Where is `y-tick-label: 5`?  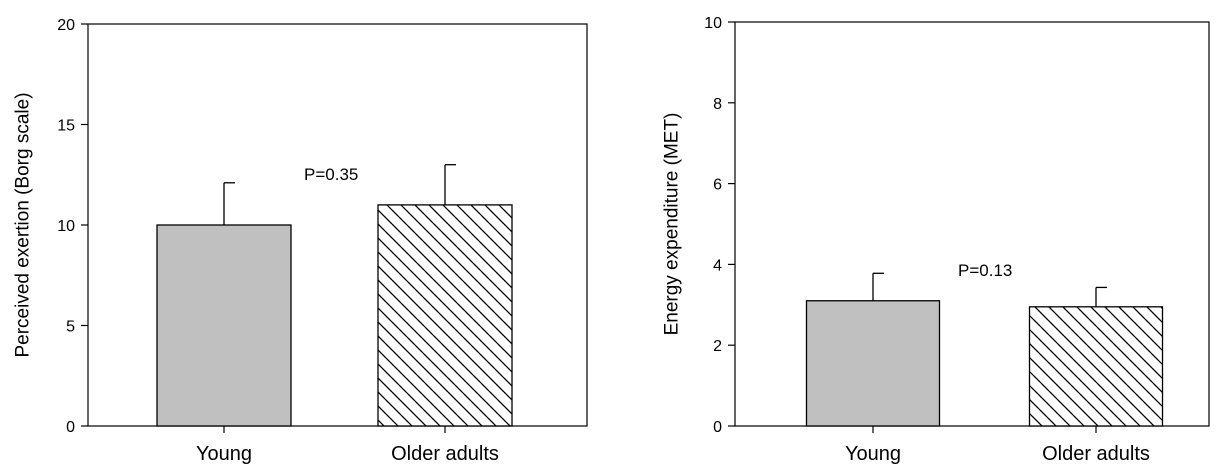 y-tick-label: 5 is located at coordinates (70, 327).